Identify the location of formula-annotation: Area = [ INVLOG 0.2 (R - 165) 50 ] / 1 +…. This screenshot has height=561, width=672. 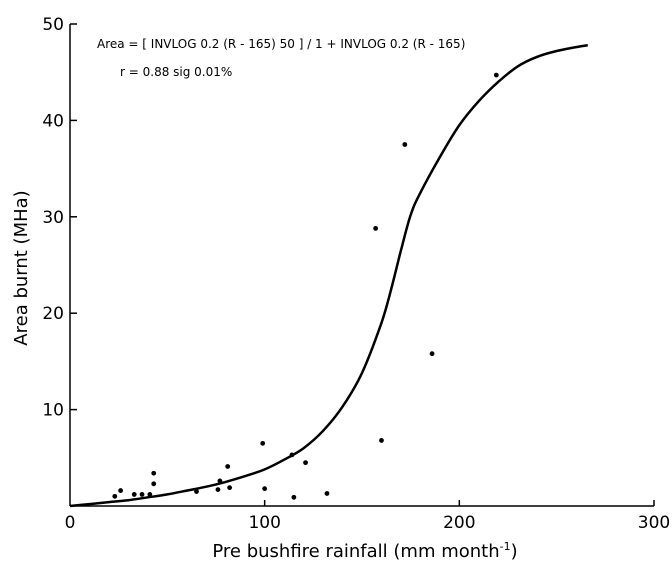
(281, 44).